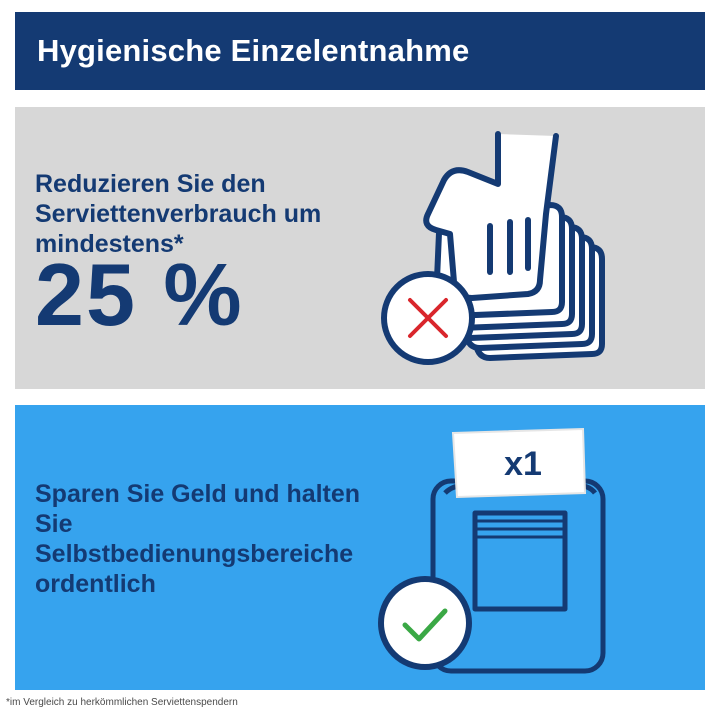 Image resolution: width=720 pixels, height=720 pixels. I want to click on page-title: Hygienische Einzelentnahme, so click(253, 50).